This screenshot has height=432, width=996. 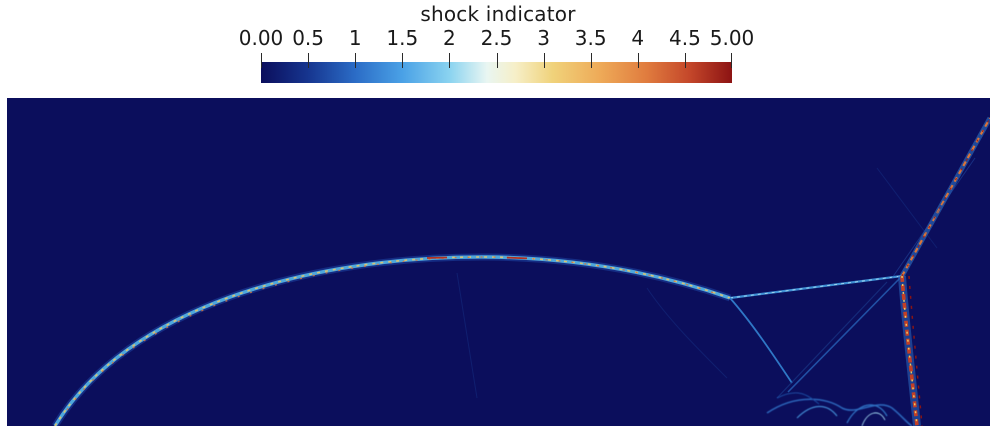 What do you see at coordinates (839, 409) in the screenshot?
I see `shear-layer` at bounding box center [839, 409].